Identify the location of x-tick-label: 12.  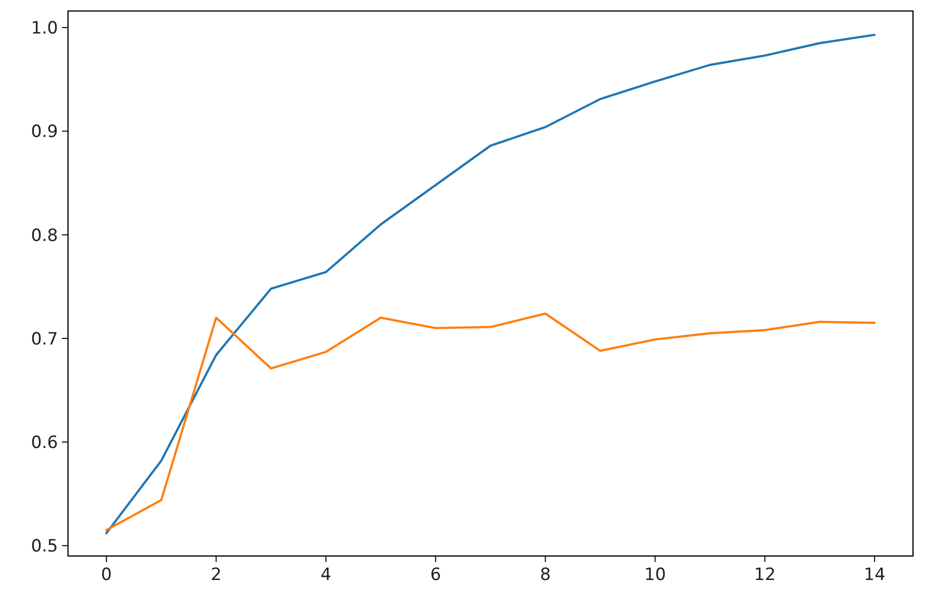
(765, 575).